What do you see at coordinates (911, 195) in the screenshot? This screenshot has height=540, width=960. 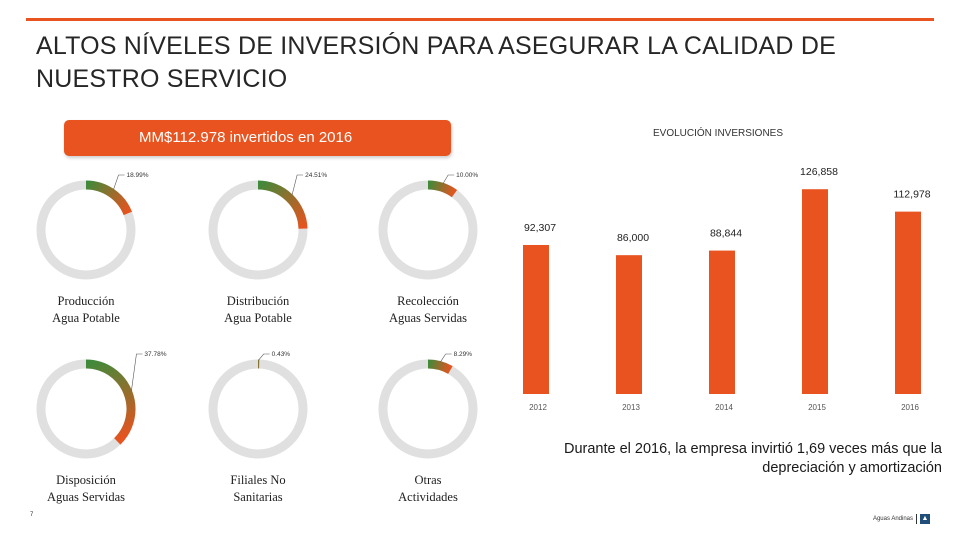 I see `bar-value-label: 112,978` at bounding box center [911, 195].